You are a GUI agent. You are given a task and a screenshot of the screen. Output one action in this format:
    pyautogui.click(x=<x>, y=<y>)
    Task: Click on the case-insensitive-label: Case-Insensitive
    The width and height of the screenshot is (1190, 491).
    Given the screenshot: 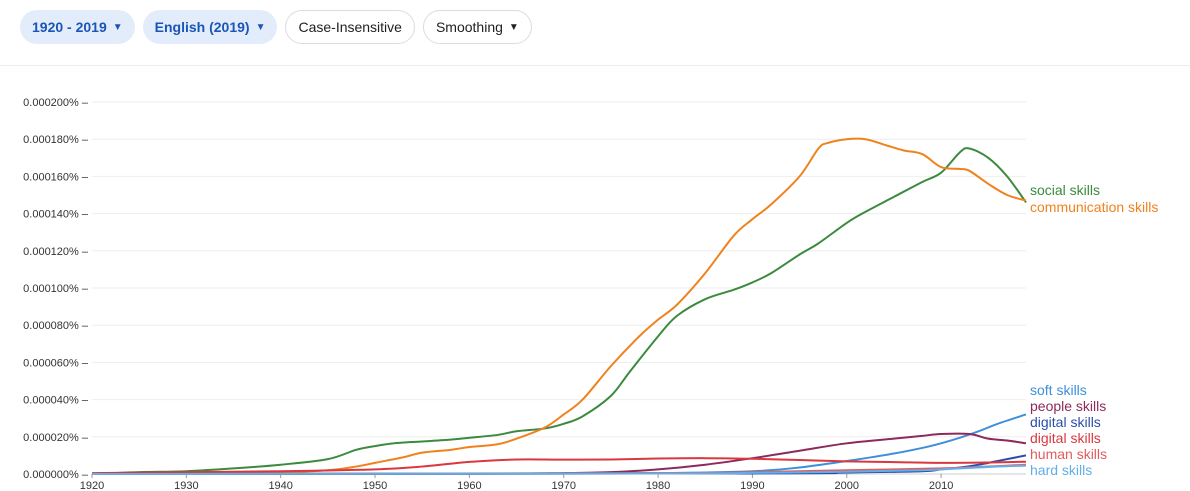 What is the action you would take?
    pyautogui.click(x=350, y=27)
    